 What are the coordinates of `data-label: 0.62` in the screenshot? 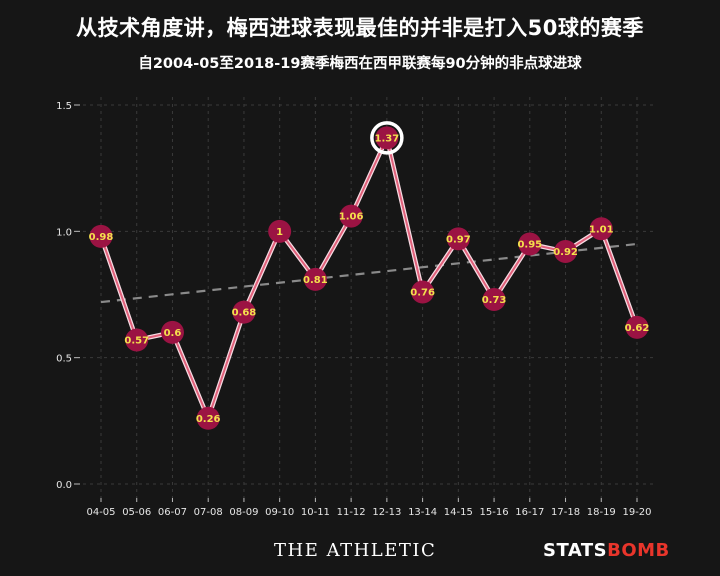 It's located at (637, 328).